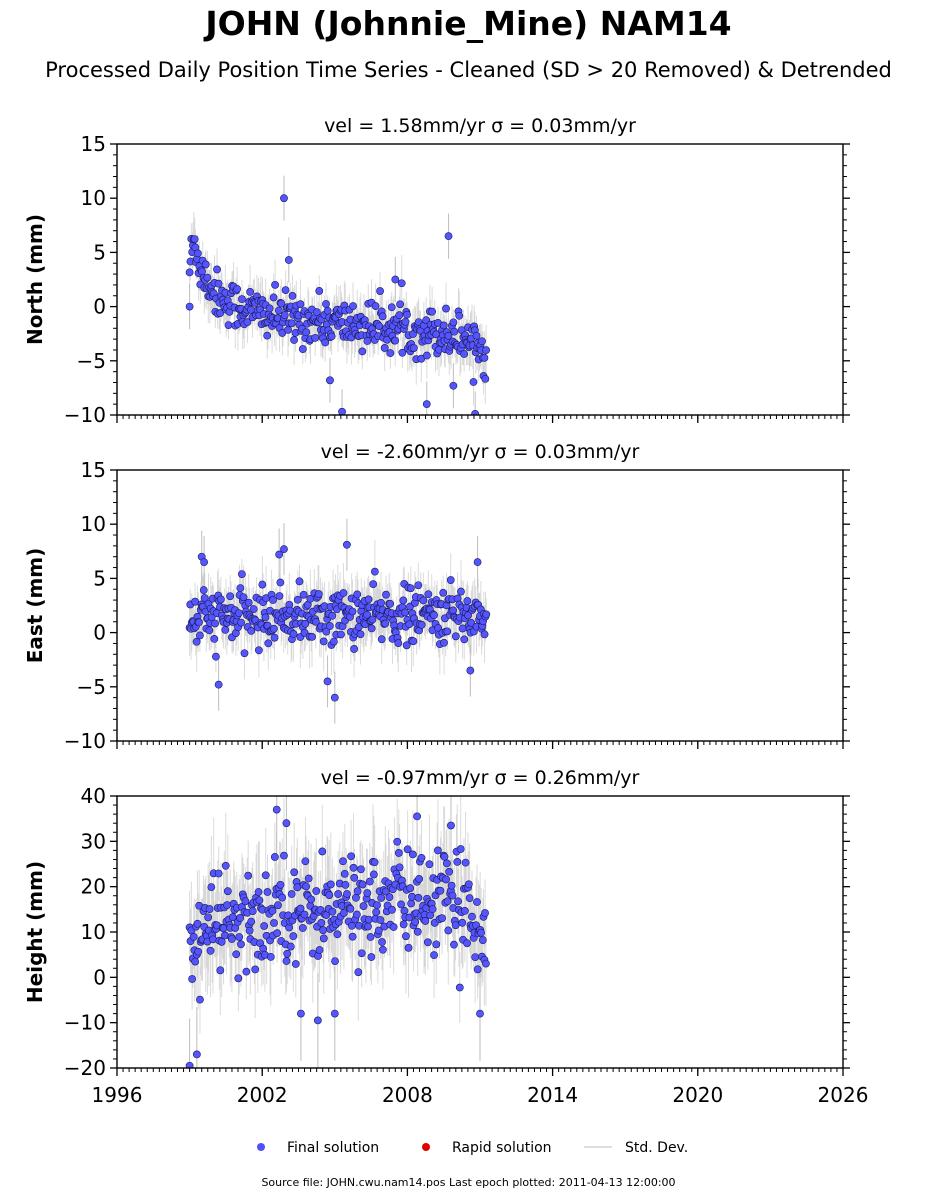 Image resolution: width=937 pixels, height=1200 pixels. I want to click on x-tick-label: 2020, so click(697, 1095).